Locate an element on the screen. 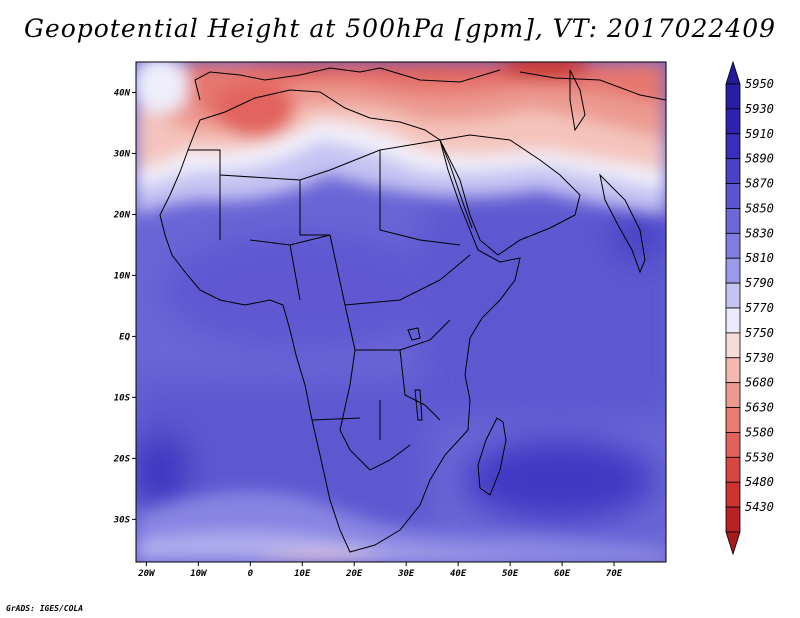  lat-tick-label: 10N is located at coordinates (122, 276).